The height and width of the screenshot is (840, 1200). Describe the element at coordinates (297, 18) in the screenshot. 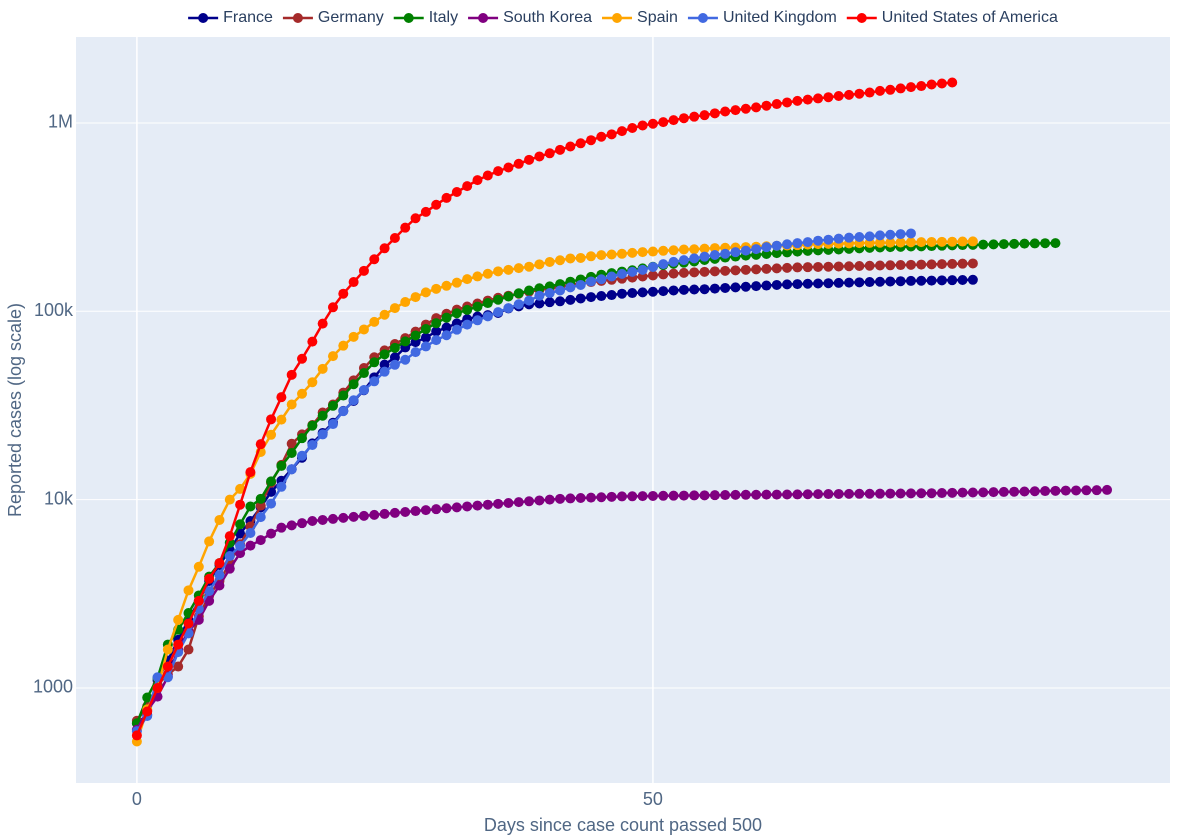

I see `legend-swatch-marker` at that location.